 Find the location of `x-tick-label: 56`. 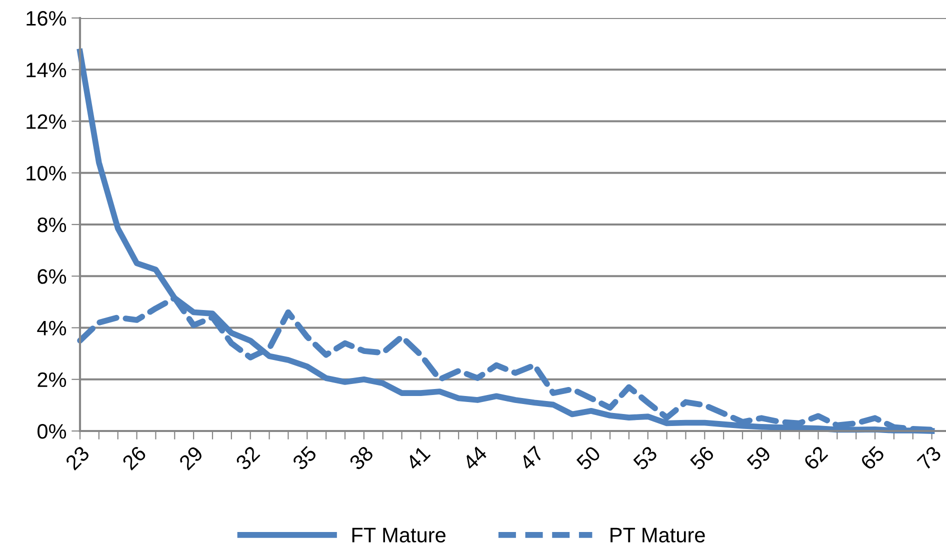

x-tick-label: 56 is located at coordinates (702, 458).